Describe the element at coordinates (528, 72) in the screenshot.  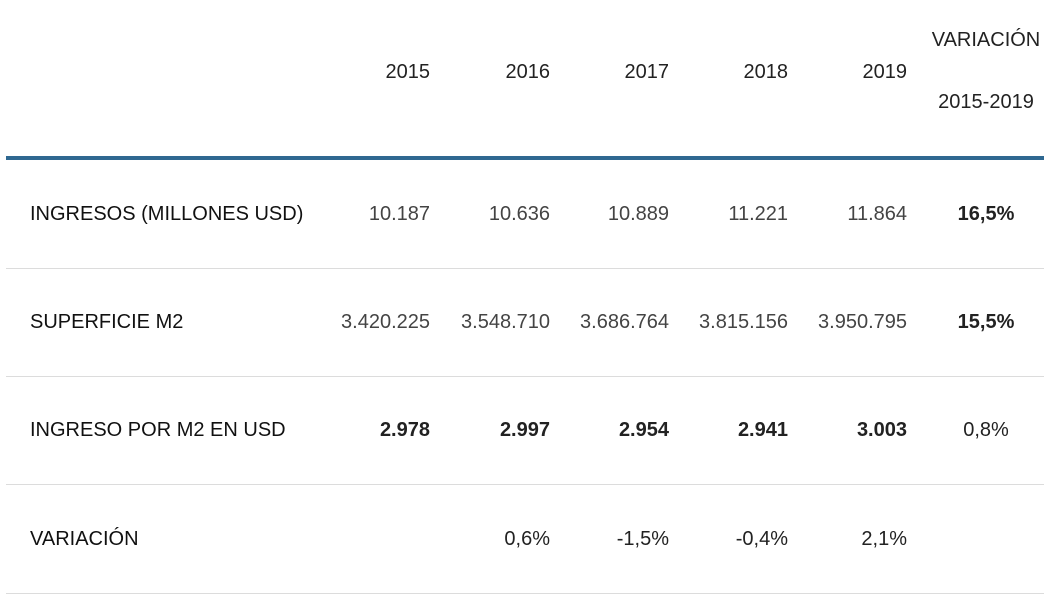
I see `header-year-2016: 2016` at that location.